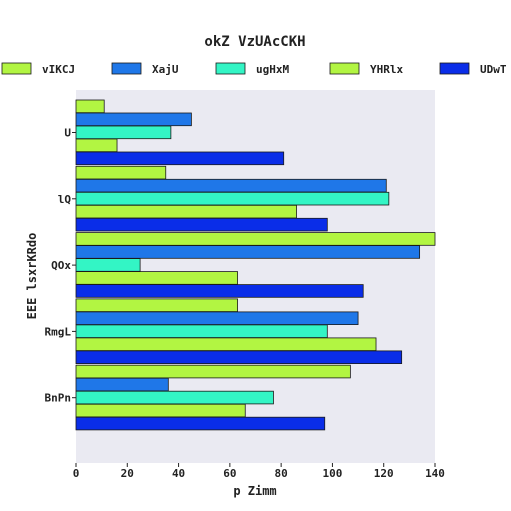 The height and width of the screenshot is (511, 511). Describe the element at coordinates (58, 69) in the screenshot. I see `legend-label-vikcj: vIKCJ` at that location.